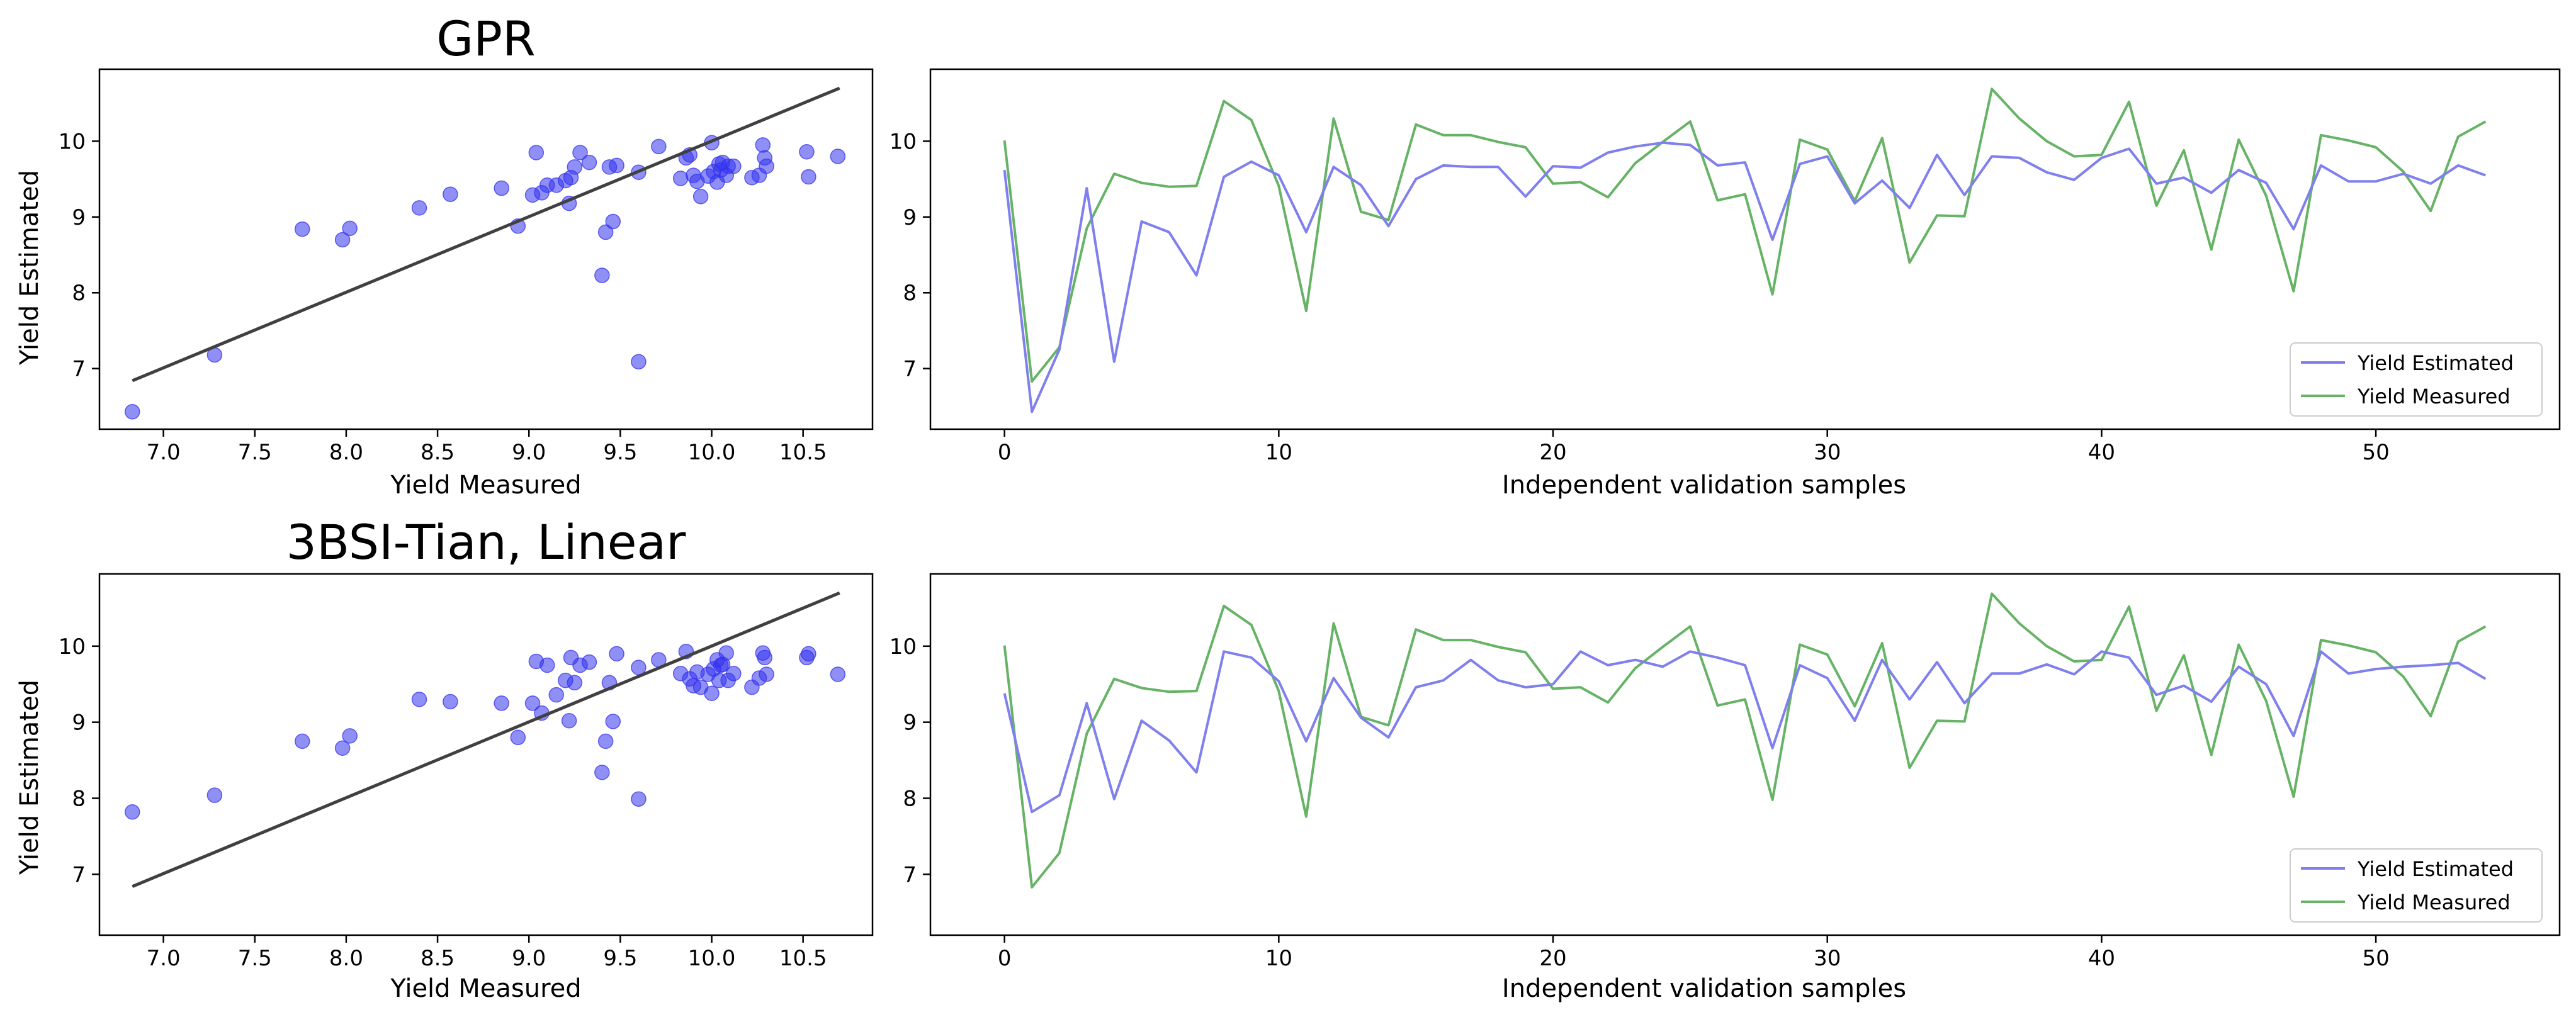  What do you see at coordinates (486, 39) in the screenshot?
I see `gpr-title: GPR` at bounding box center [486, 39].